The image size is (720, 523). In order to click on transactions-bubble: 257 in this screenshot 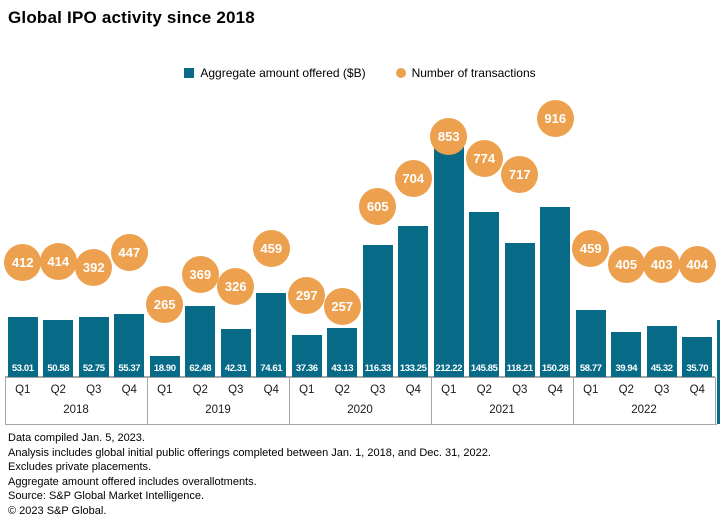, I will do `click(342, 306)`.